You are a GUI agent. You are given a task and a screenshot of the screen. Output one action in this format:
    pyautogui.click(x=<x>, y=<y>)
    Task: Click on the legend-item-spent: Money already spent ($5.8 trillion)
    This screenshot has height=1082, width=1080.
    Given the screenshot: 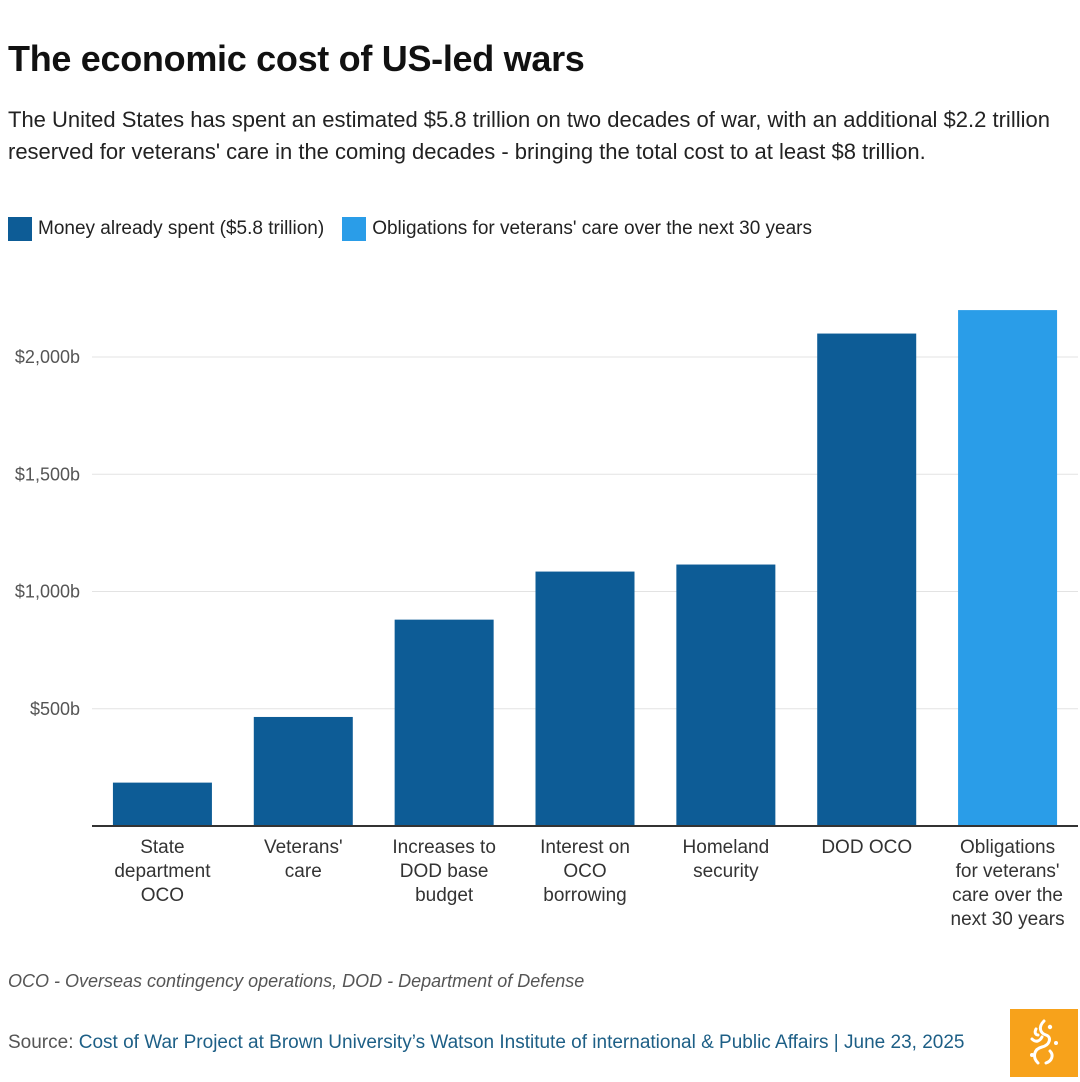 What is the action you would take?
    pyautogui.click(x=166, y=229)
    